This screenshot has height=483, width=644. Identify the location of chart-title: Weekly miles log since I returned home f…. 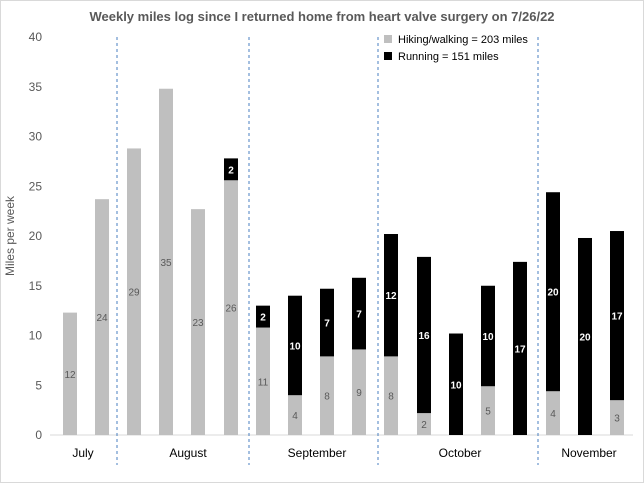
(322, 16).